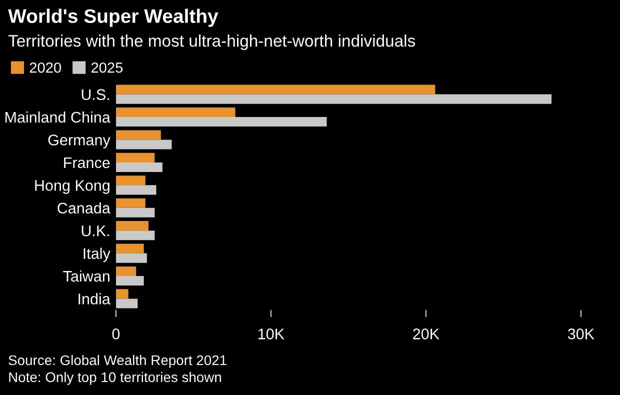 Image resolution: width=620 pixels, height=395 pixels. Describe the element at coordinates (57, 117) in the screenshot. I see `y-tick-label: Mainland China` at that location.